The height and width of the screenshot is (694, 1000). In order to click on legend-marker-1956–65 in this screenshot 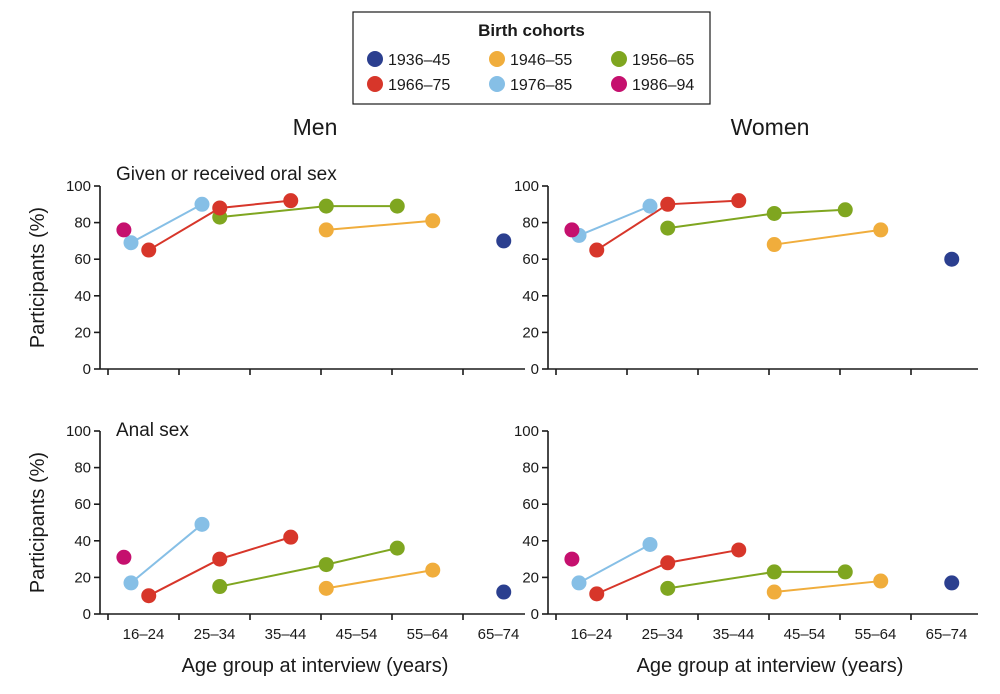, I will do `click(619, 59)`.